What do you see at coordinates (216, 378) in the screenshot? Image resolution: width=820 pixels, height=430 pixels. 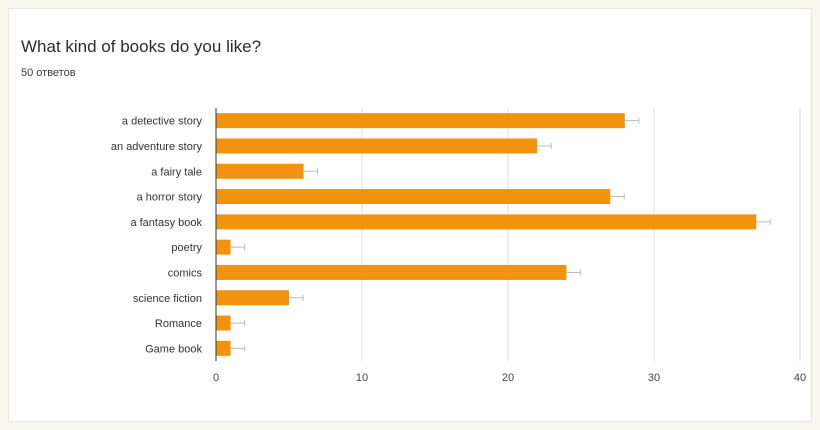 I see `x-tick-label: 0` at bounding box center [216, 378].